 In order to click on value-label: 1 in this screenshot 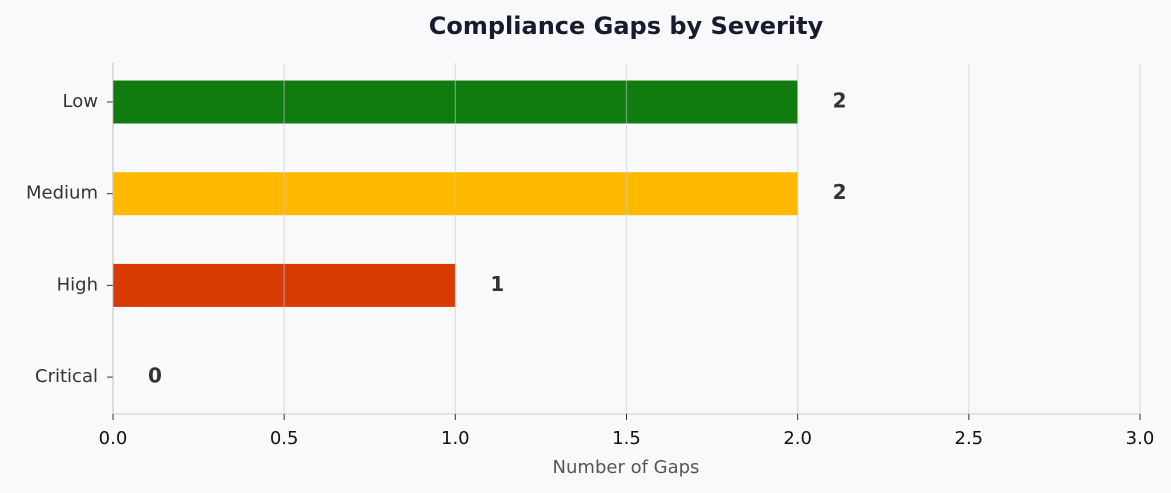, I will do `click(497, 284)`.